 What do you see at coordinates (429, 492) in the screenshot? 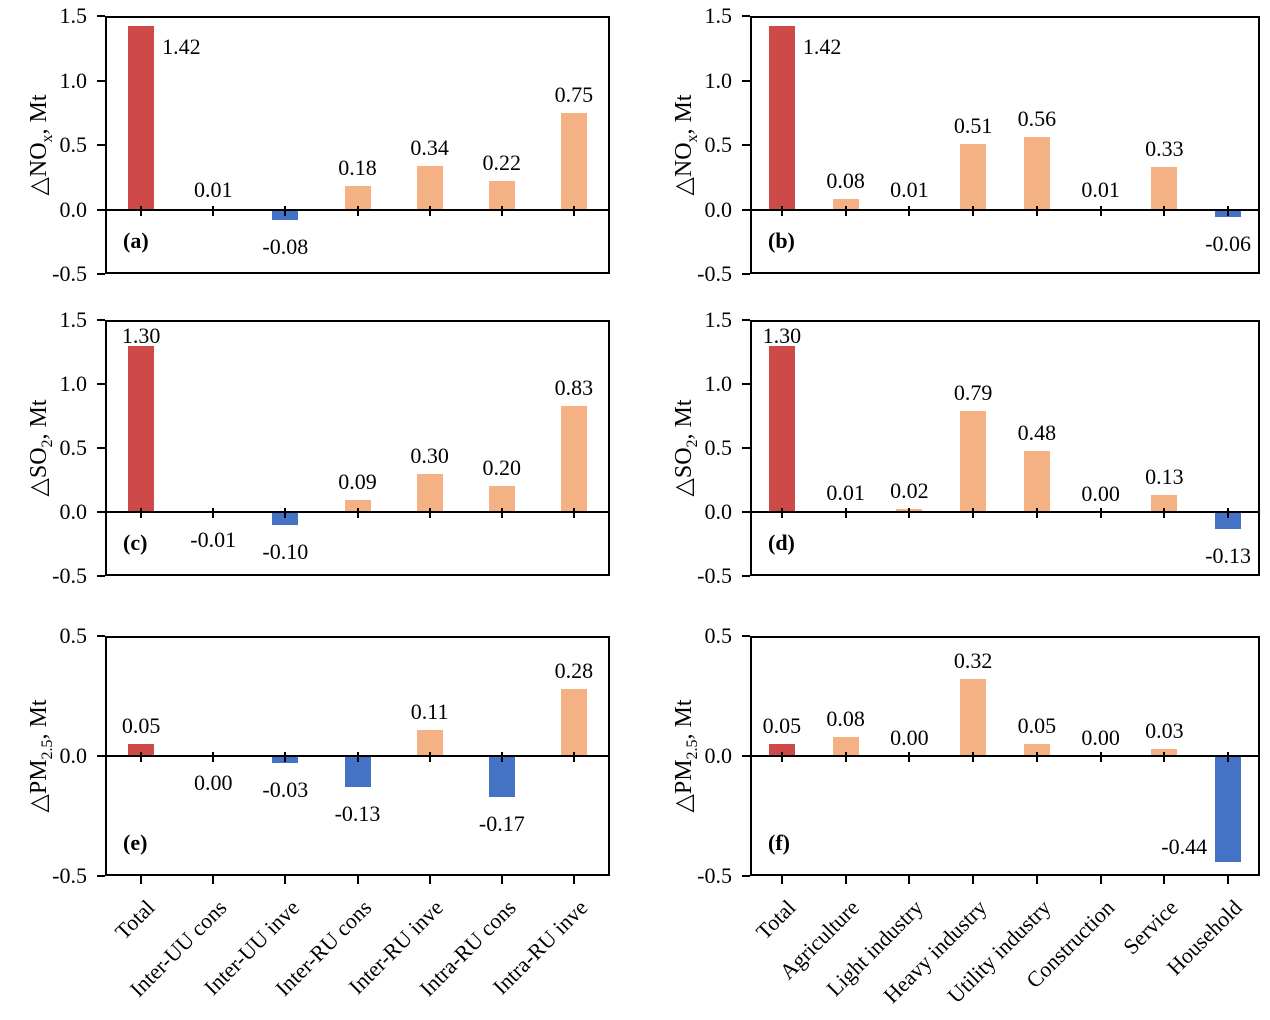
I see `bar-inter-ru-inve` at bounding box center [429, 492].